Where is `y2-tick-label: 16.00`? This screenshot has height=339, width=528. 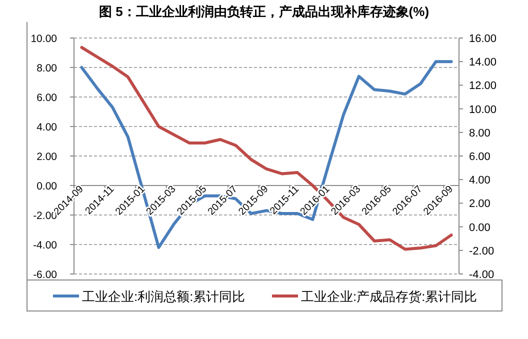 y2-tick-label: 16.00 is located at coordinates (483, 39).